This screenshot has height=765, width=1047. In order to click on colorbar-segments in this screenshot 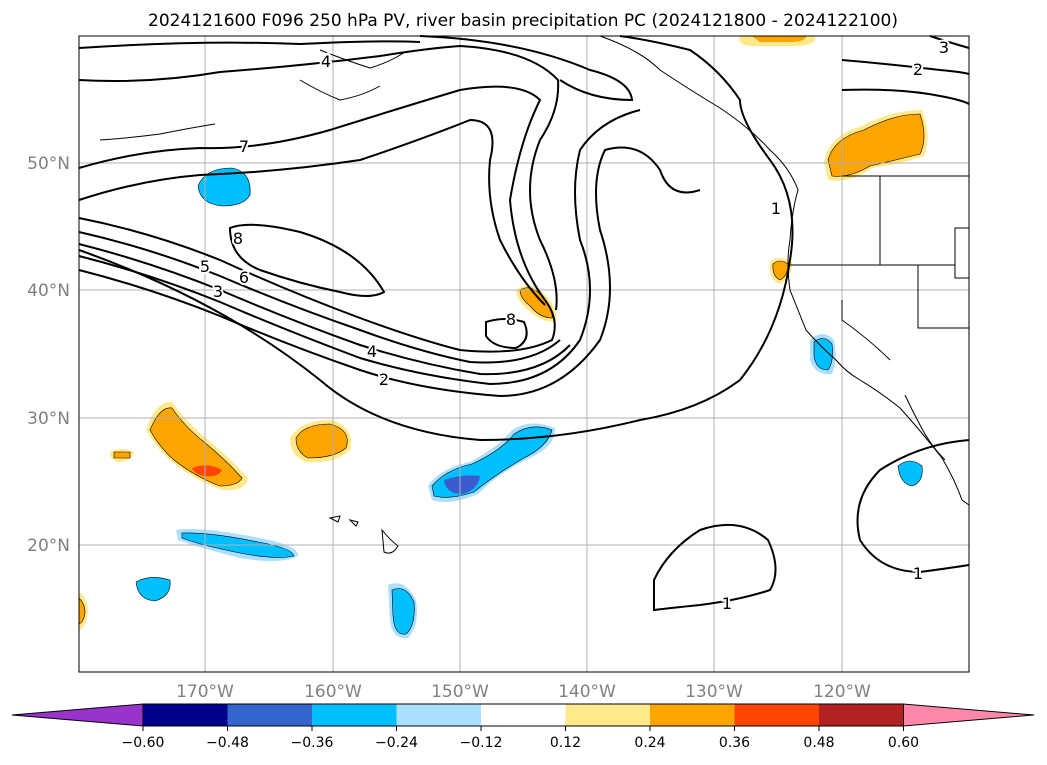, I will do `click(523, 715)`.